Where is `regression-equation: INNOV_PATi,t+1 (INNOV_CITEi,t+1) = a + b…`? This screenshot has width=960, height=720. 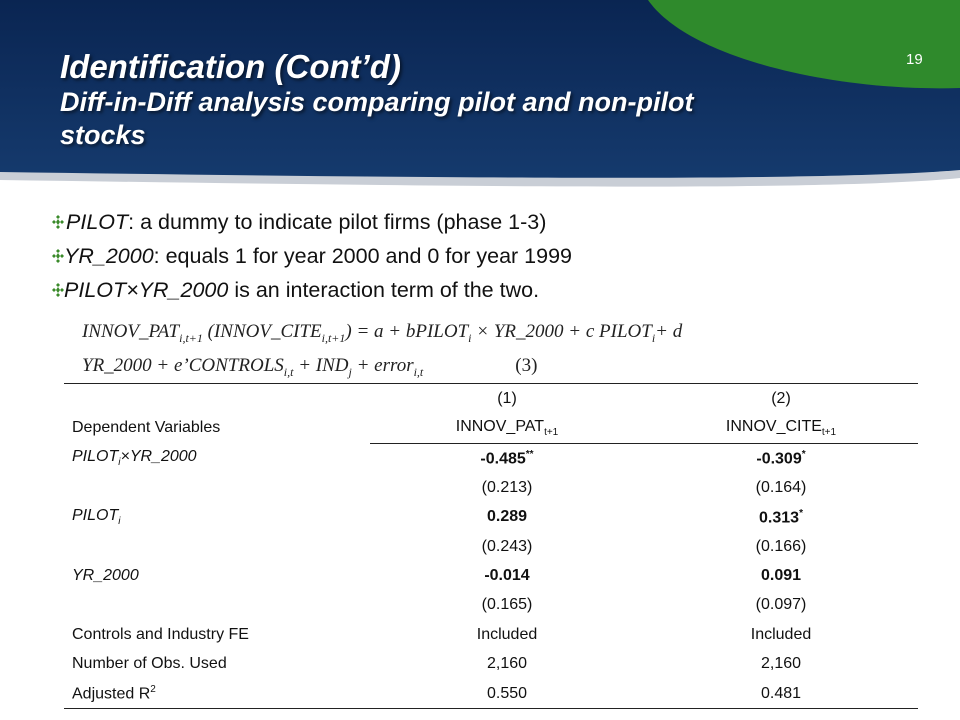 regression-equation: INNOV_PATi,t+1 (INNOV_CITEi,t+1) = a + b… is located at coordinates (512, 352).